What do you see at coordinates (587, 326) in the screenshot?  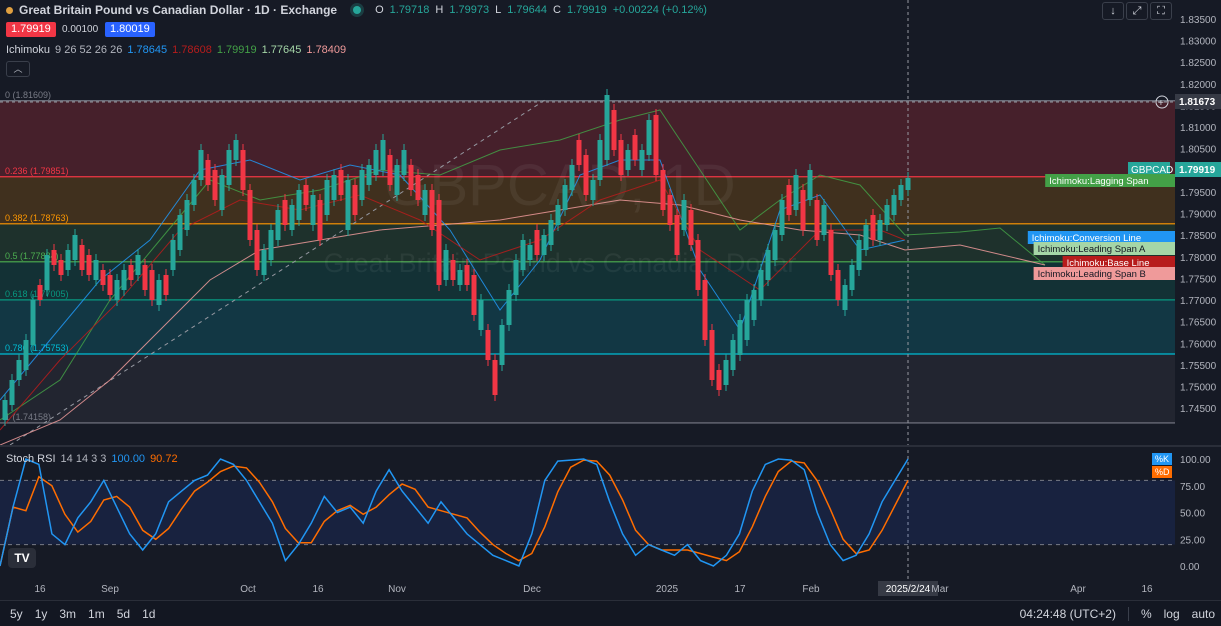 I see `fib-zone` at bounding box center [587, 326].